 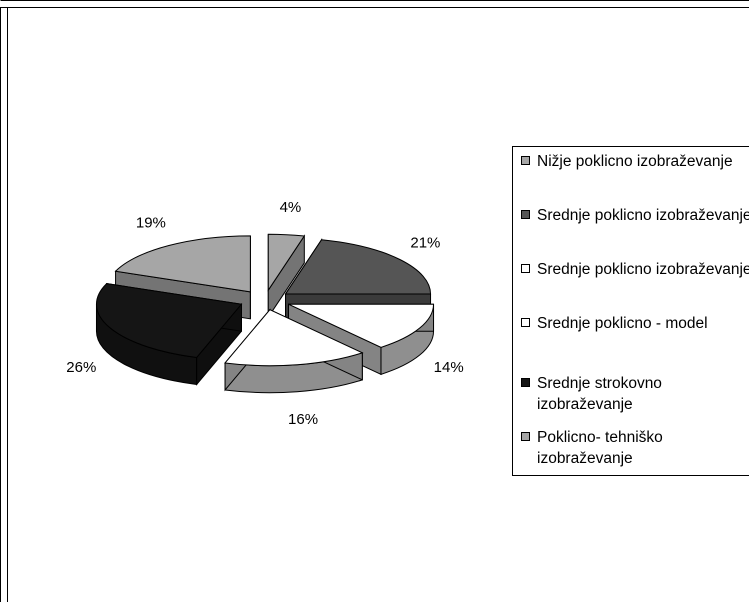 What do you see at coordinates (599, 394) in the screenshot?
I see `legend-label: Srednje strokovno izobraževanje` at bounding box center [599, 394].